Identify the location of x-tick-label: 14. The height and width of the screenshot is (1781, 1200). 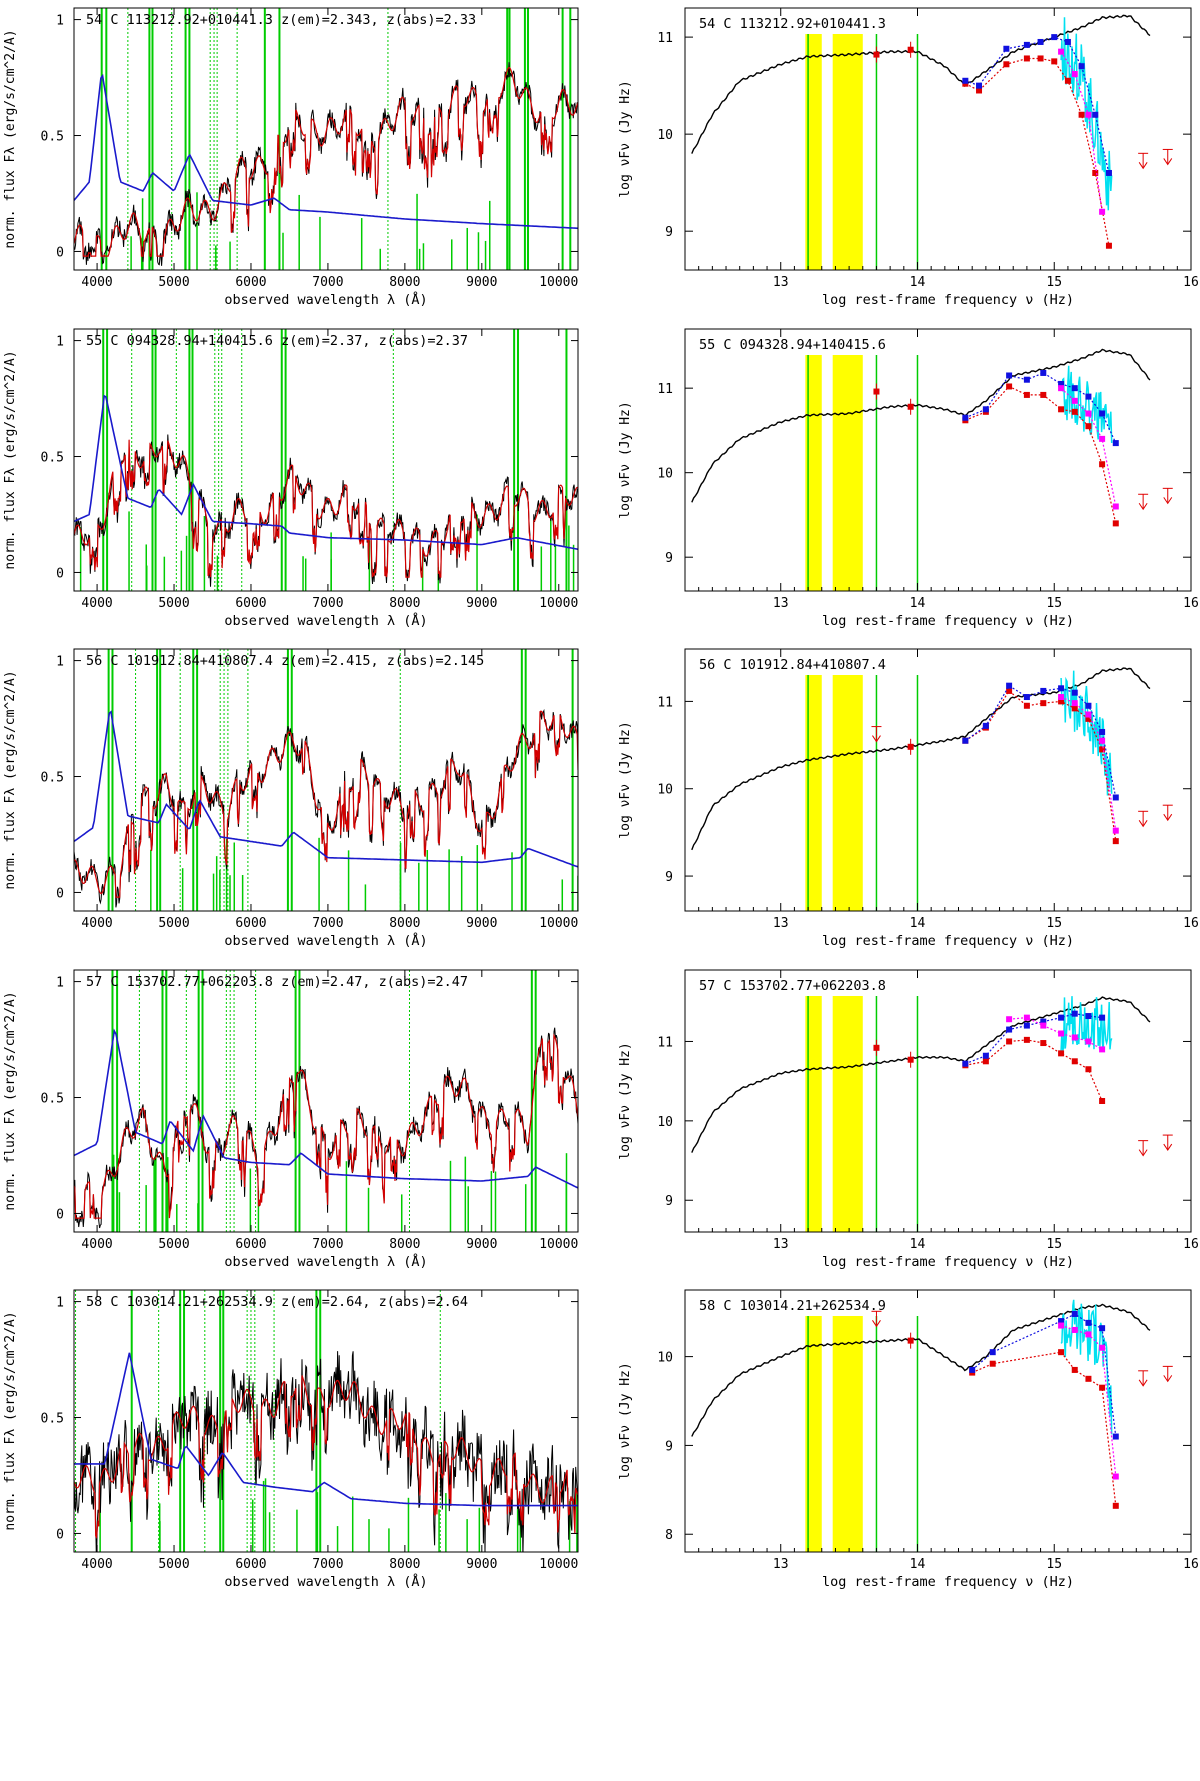
(918, 923).